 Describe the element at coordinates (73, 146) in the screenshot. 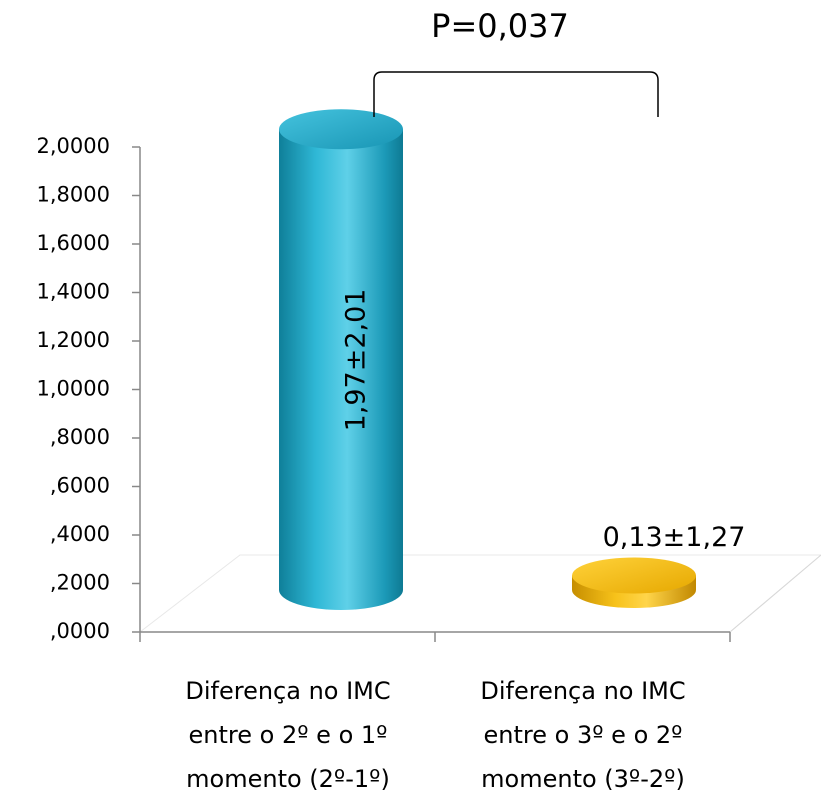

I see `y-tick-label: 2,0000` at that location.